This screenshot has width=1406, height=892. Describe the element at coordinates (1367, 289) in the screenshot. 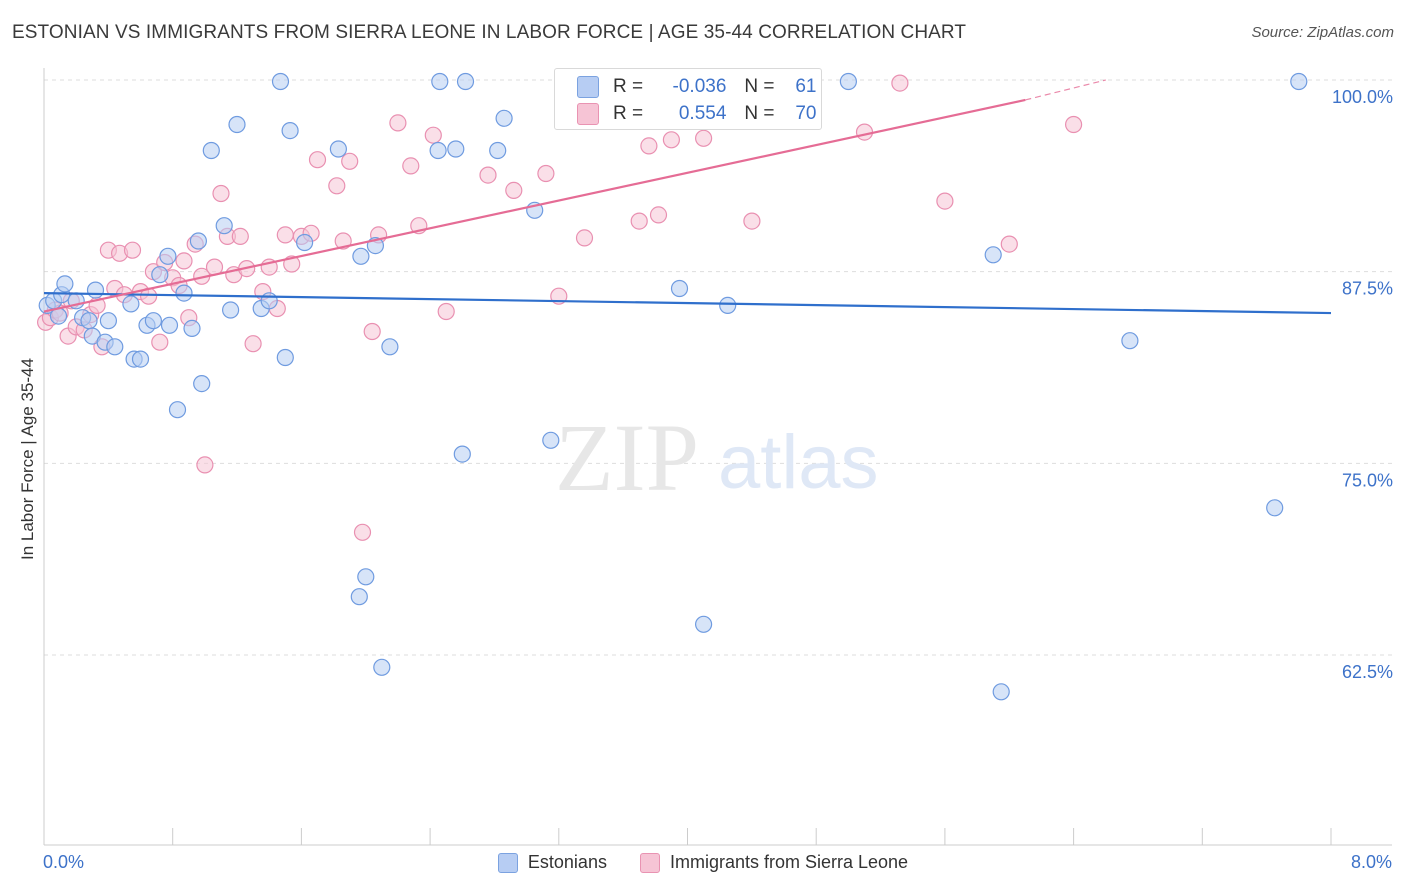

I see `y-tick-label-1: 87.5%` at that location.